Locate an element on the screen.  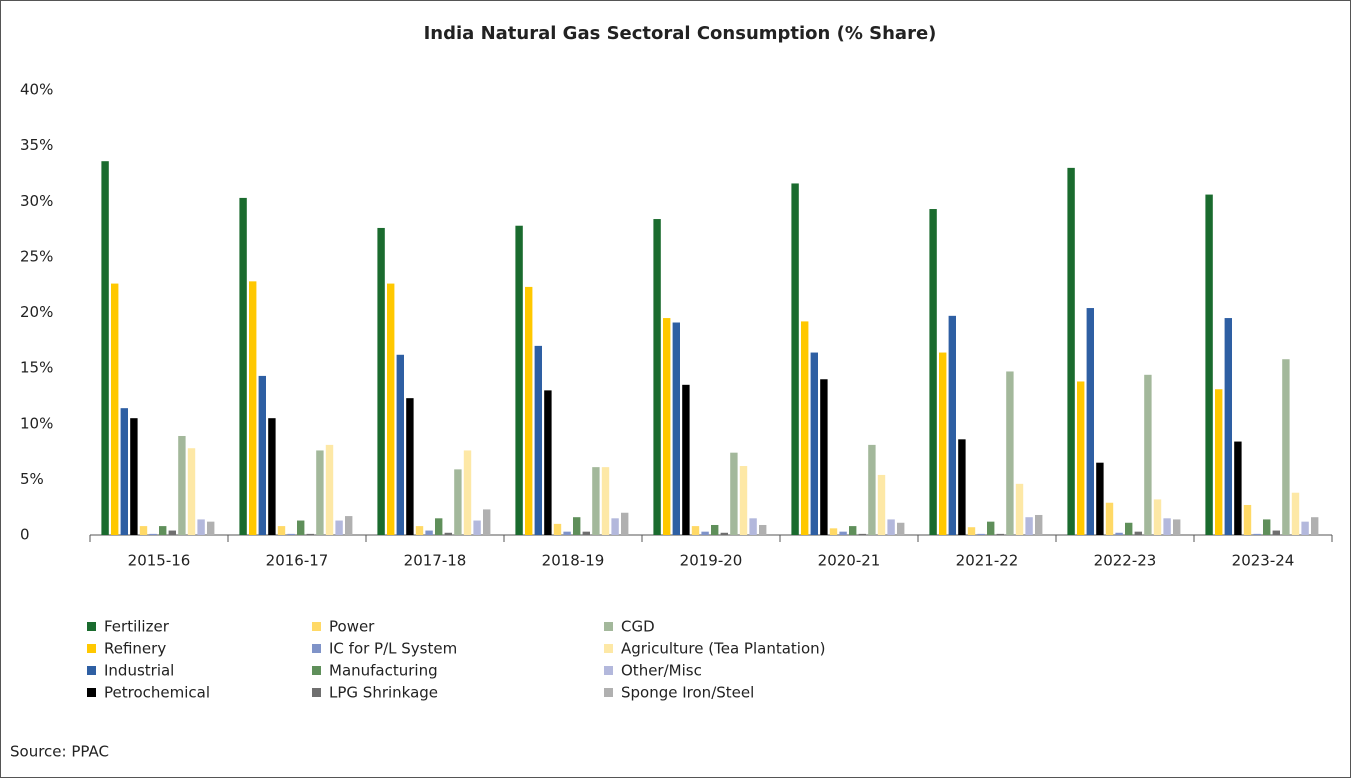
legend-label: Fertilizer is located at coordinates (137, 627).